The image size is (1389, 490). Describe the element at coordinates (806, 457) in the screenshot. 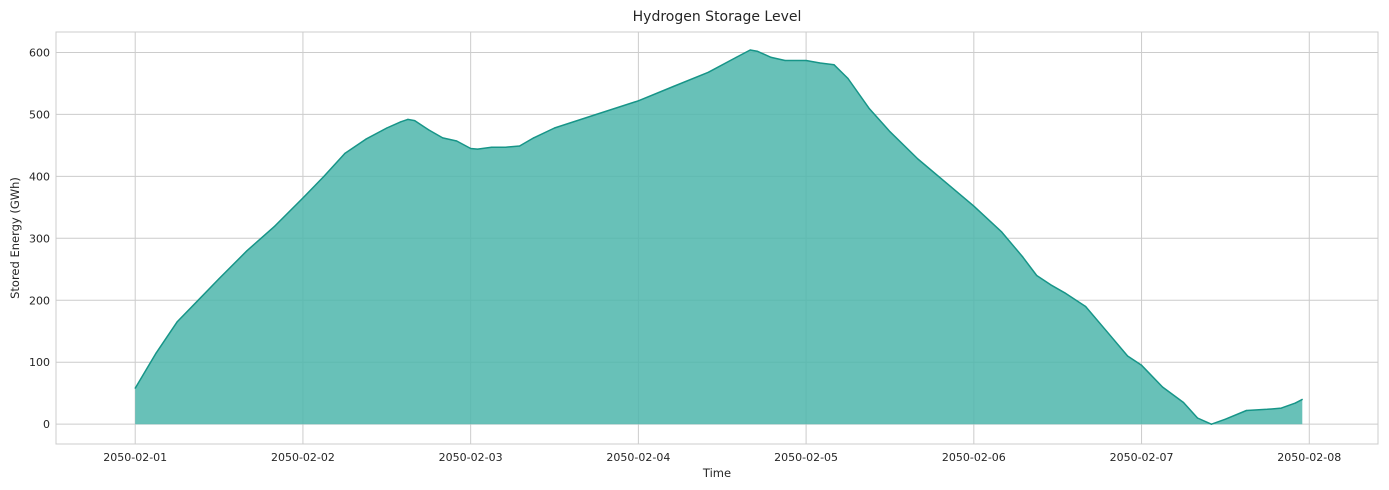

I see `x-tick-label: 2050-02-05` at that location.